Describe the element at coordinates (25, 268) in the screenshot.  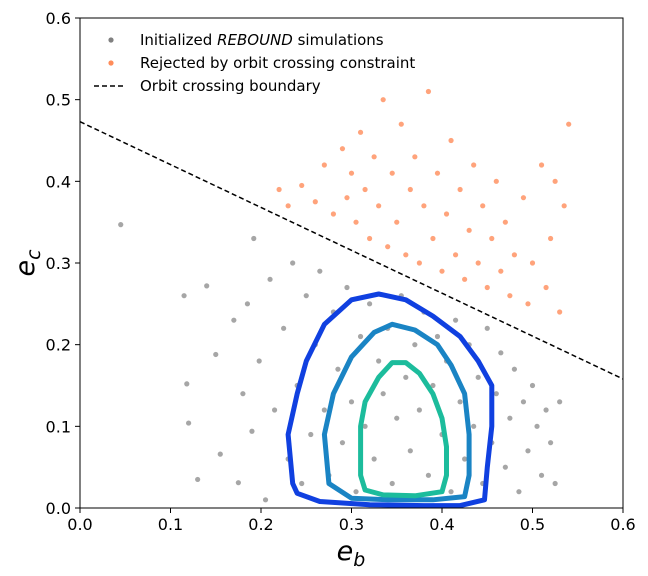
I see `y-axis-label-main: e` at that location.